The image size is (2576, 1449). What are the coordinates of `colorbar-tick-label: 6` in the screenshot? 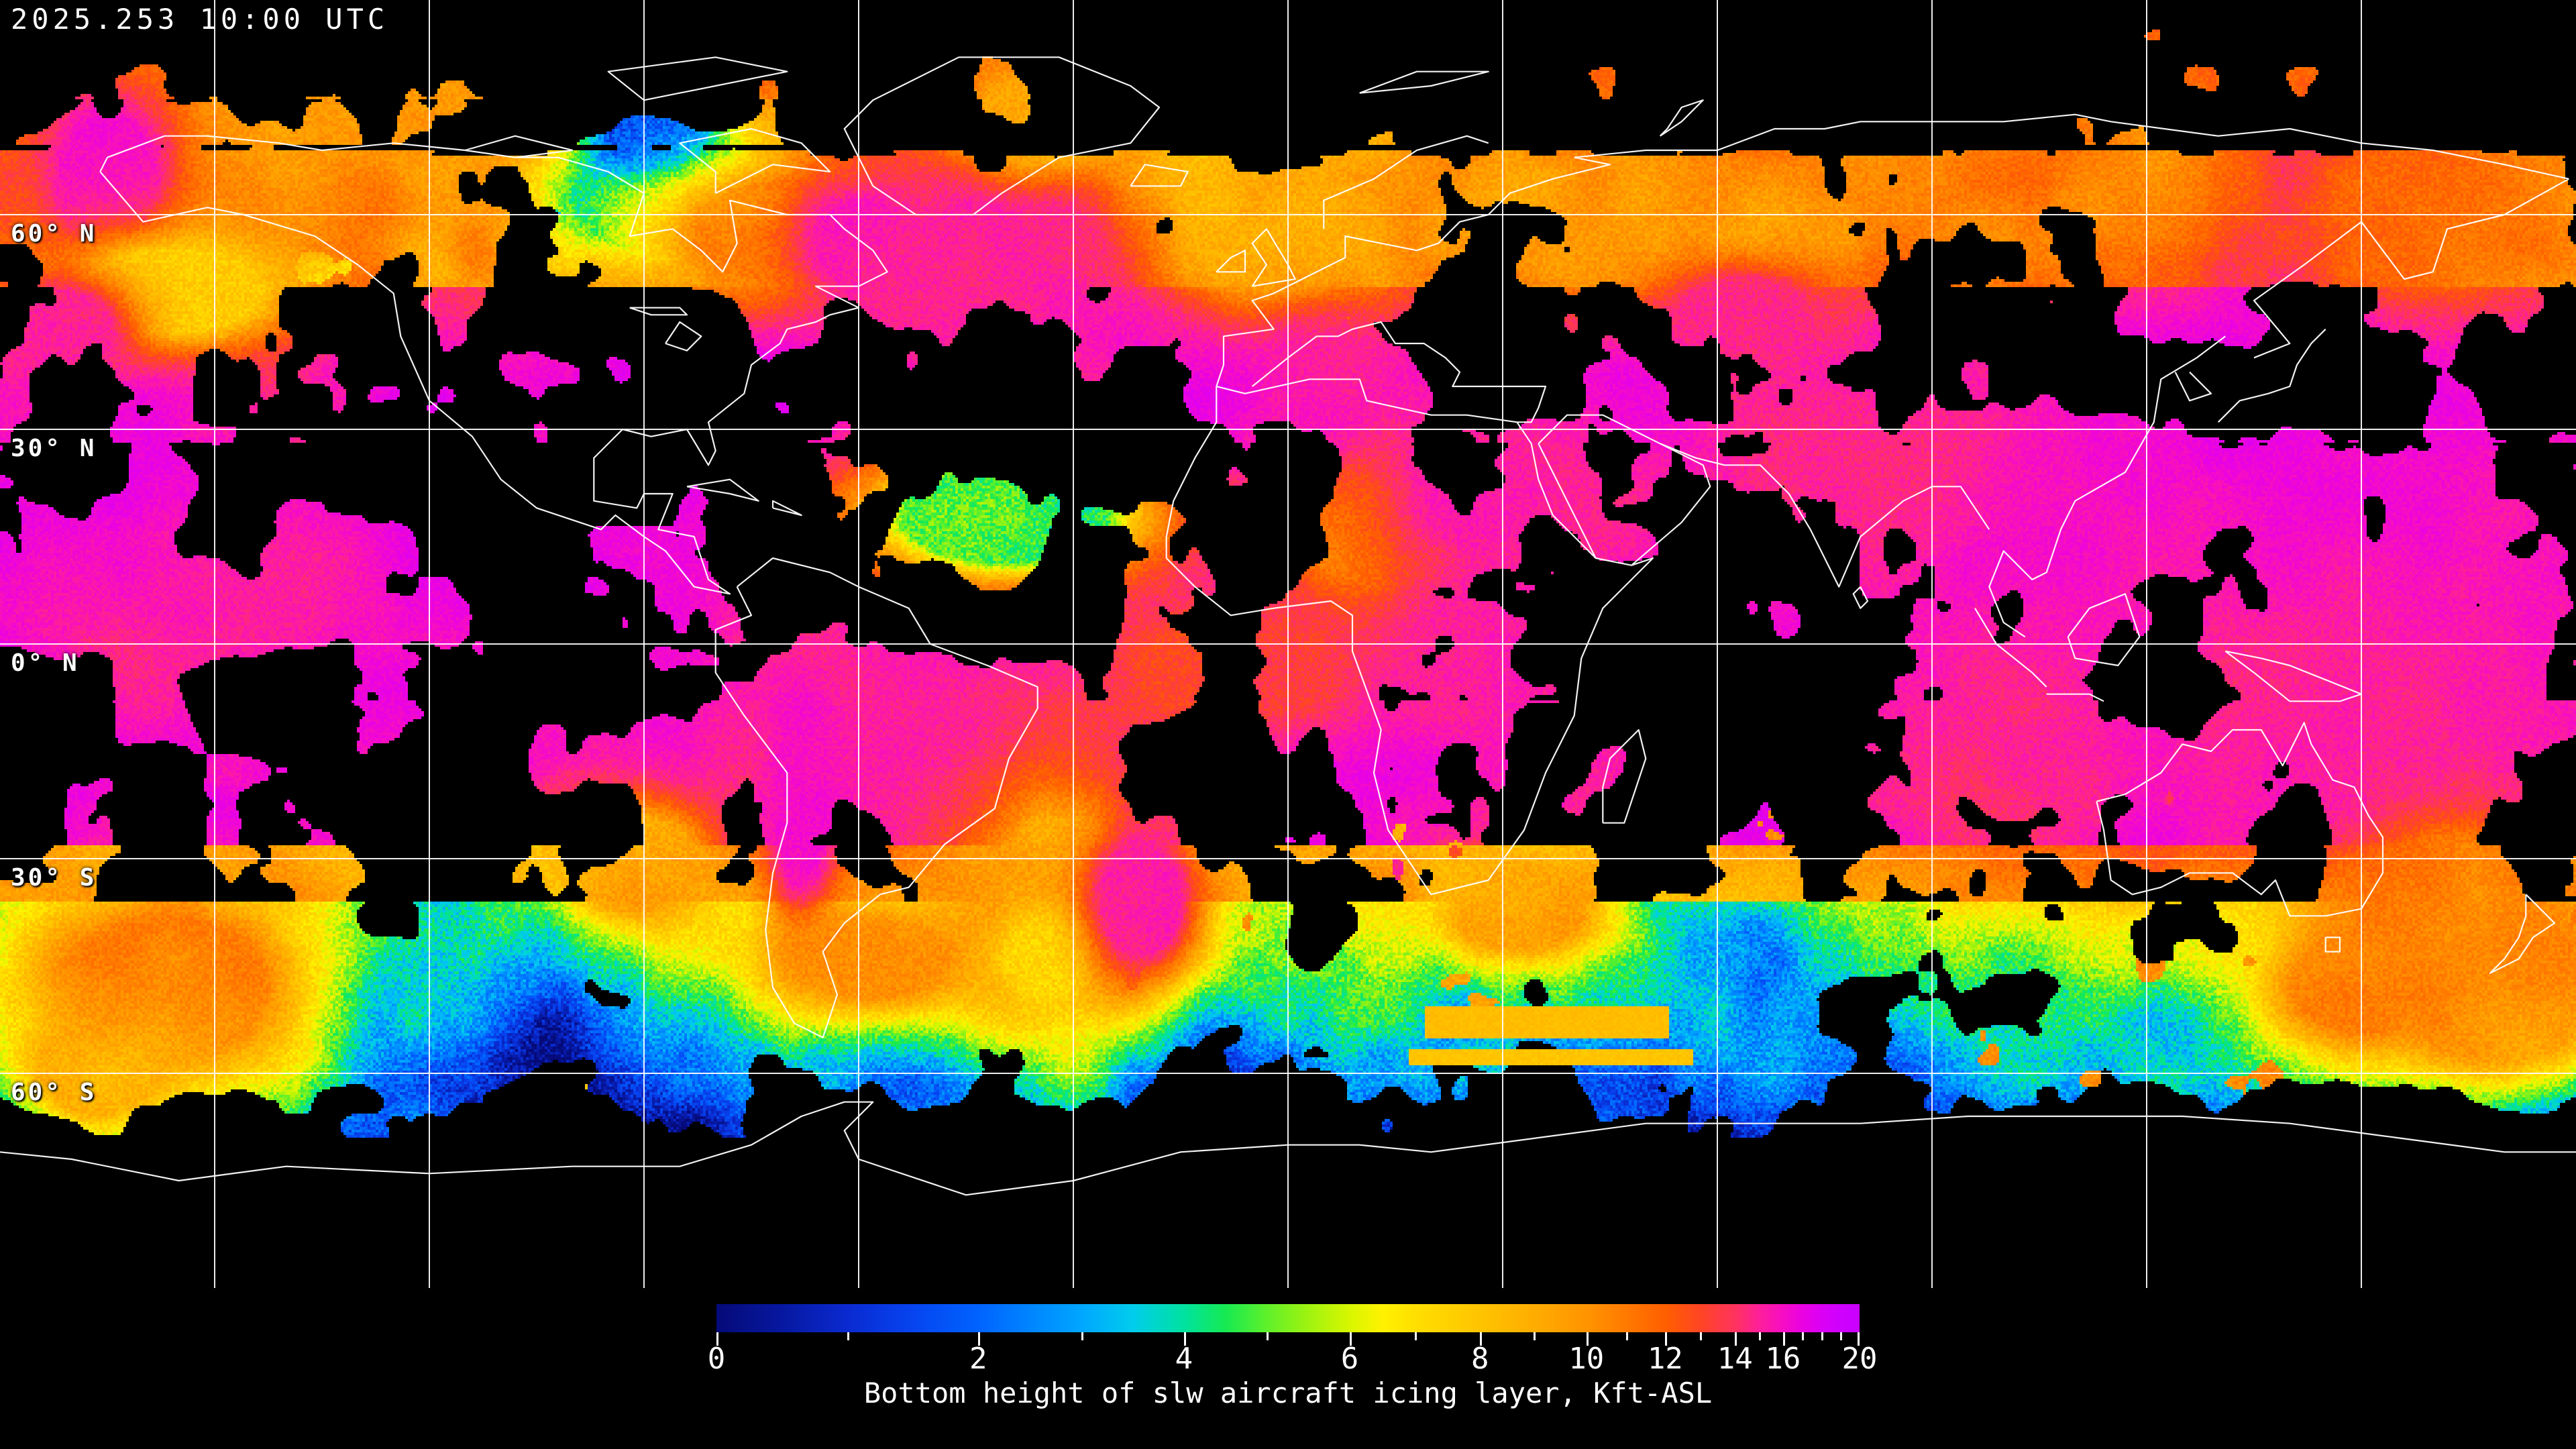 It's located at (1349, 1359).